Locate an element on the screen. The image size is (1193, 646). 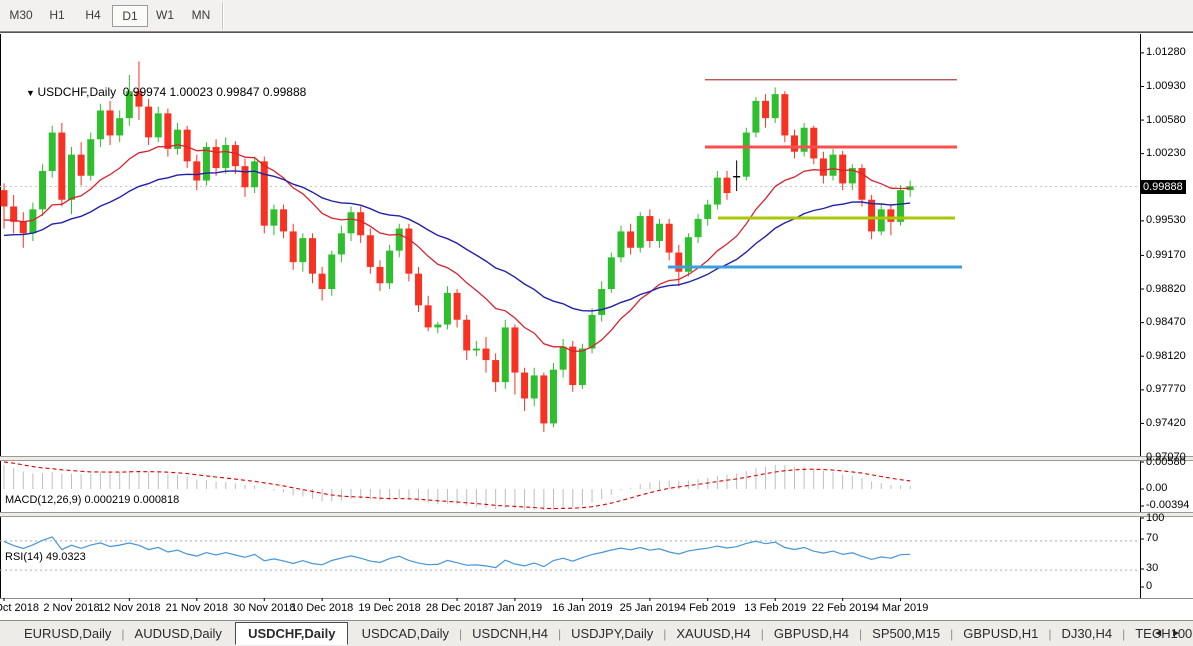
date-axis-label: 7 Jan 2019 is located at coordinates (515, 608).